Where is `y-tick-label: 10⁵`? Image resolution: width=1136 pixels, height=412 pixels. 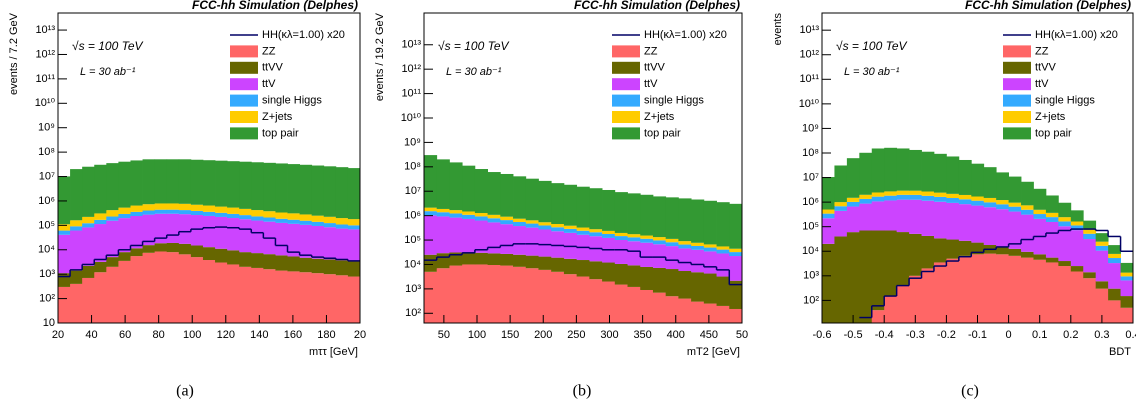
y-tick-label: 10⁵ is located at coordinates (412, 240).